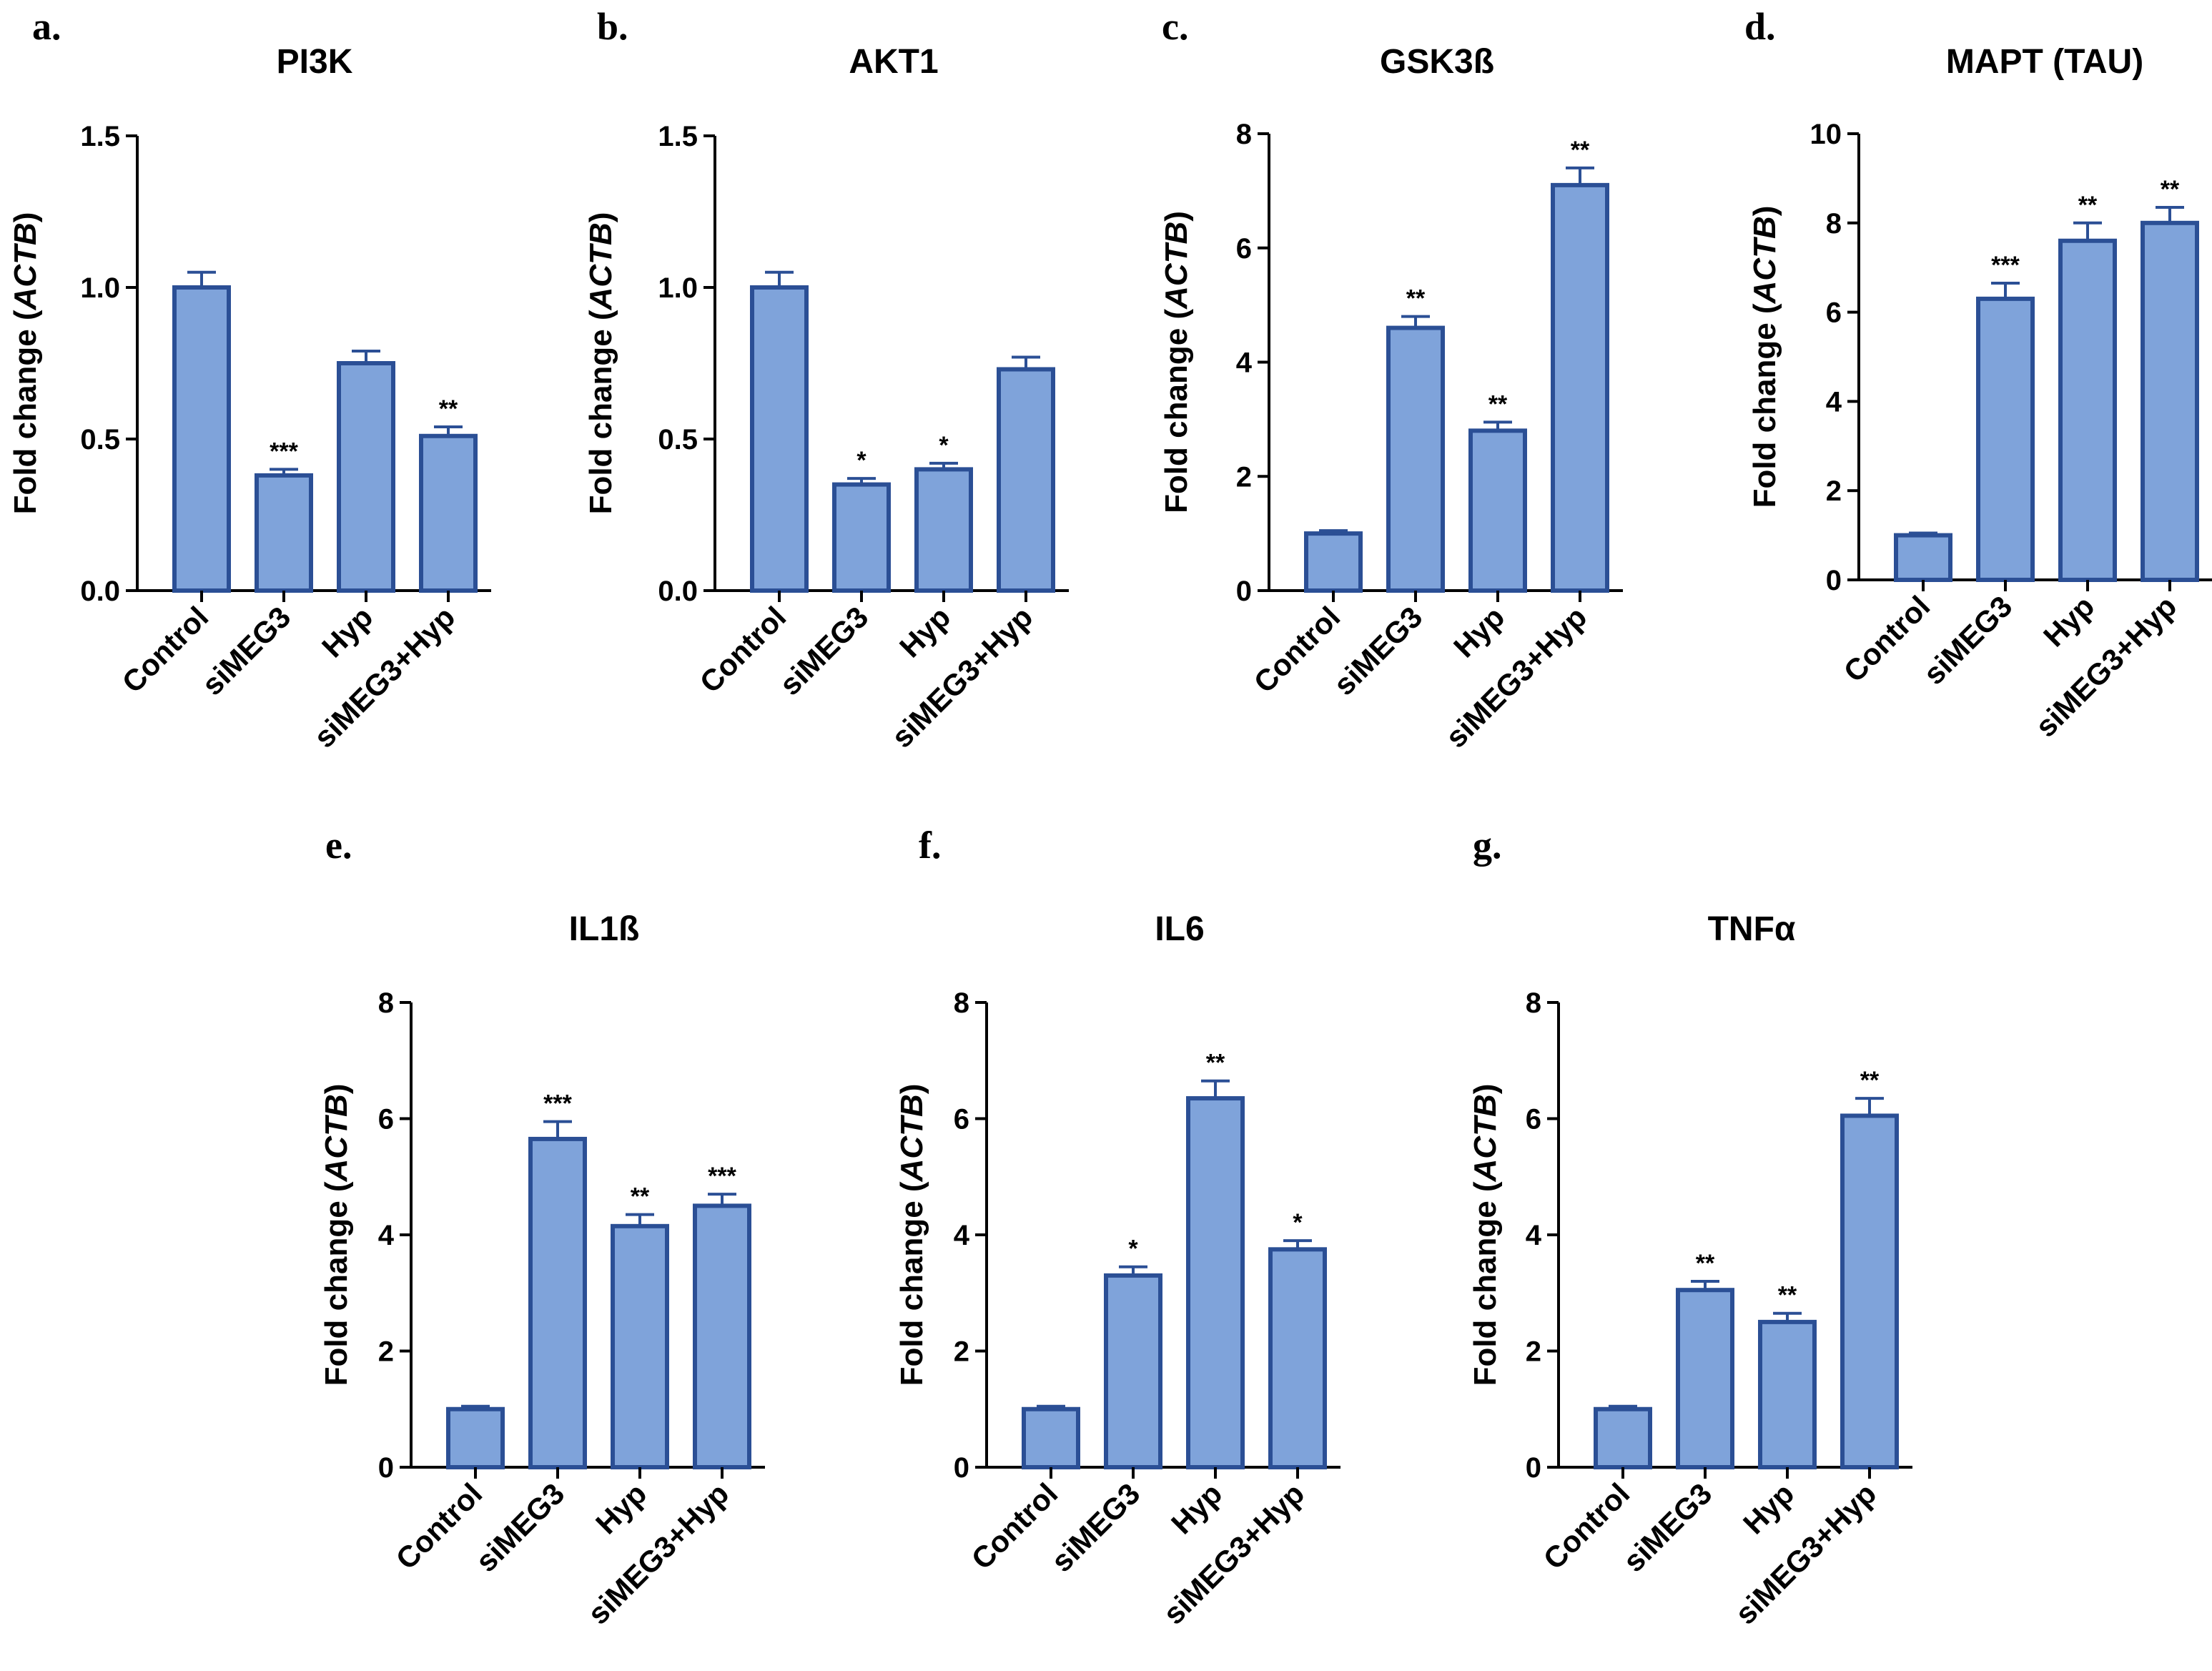 This screenshot has height=1671, width=2212. What do you see at coordinates (46, 27) in the screenshot?
I see `panel-label: a.` at bounding box center [46, 27].